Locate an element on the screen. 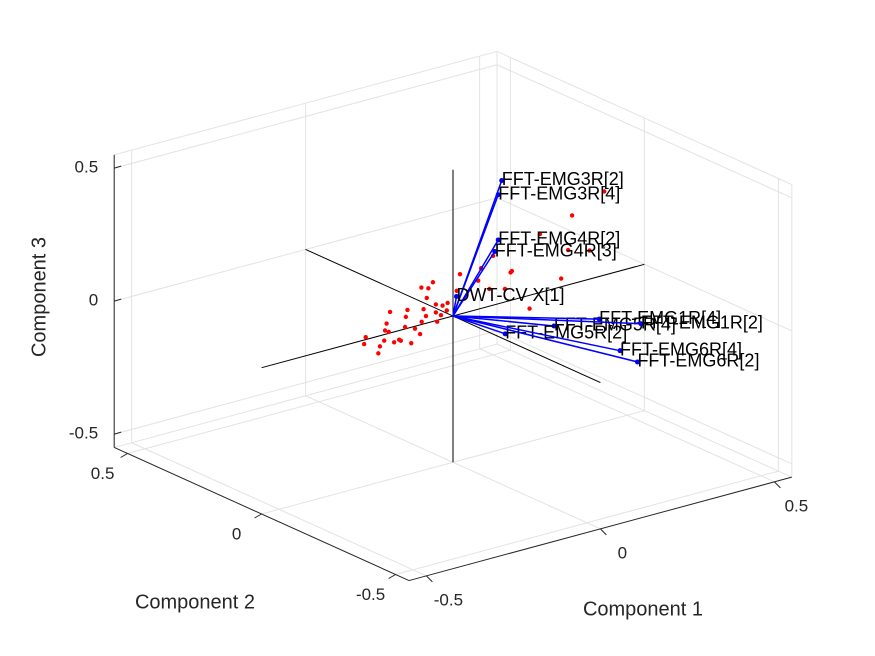 This screenshot has width=875, height=656. x-tick-label: -0.5 is located at coordinates (448, 599).